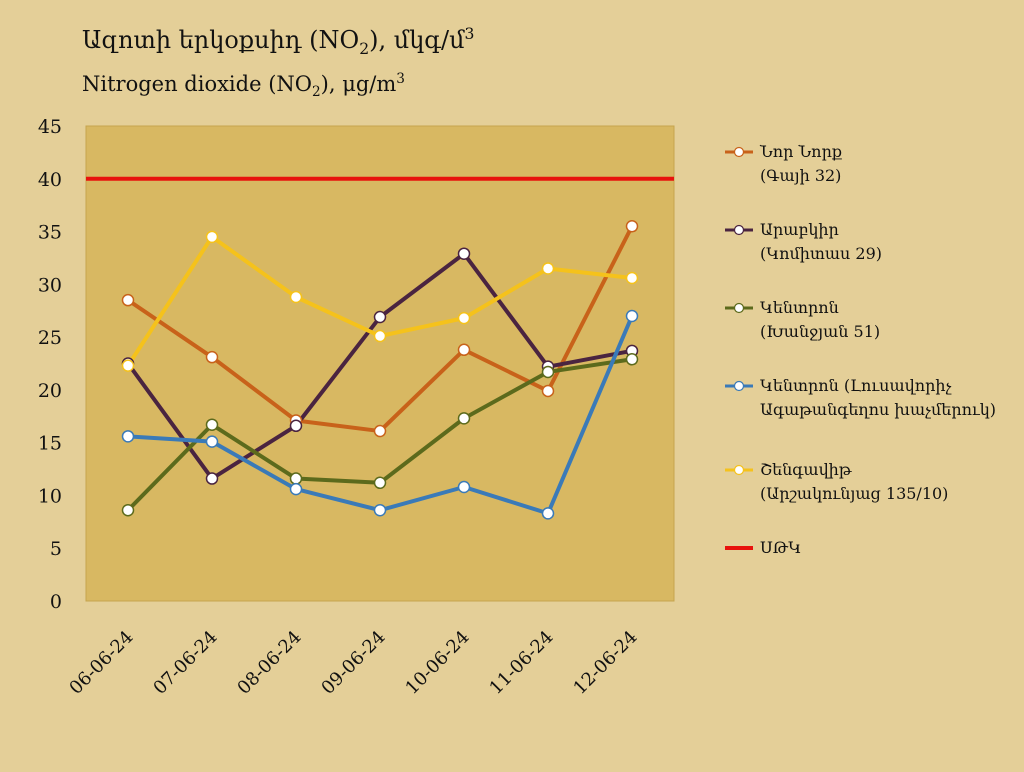 Image resolution: width=1024 pixels, height=772 pixels. I want to click on y-tick-label: 40, so click(50, 180).